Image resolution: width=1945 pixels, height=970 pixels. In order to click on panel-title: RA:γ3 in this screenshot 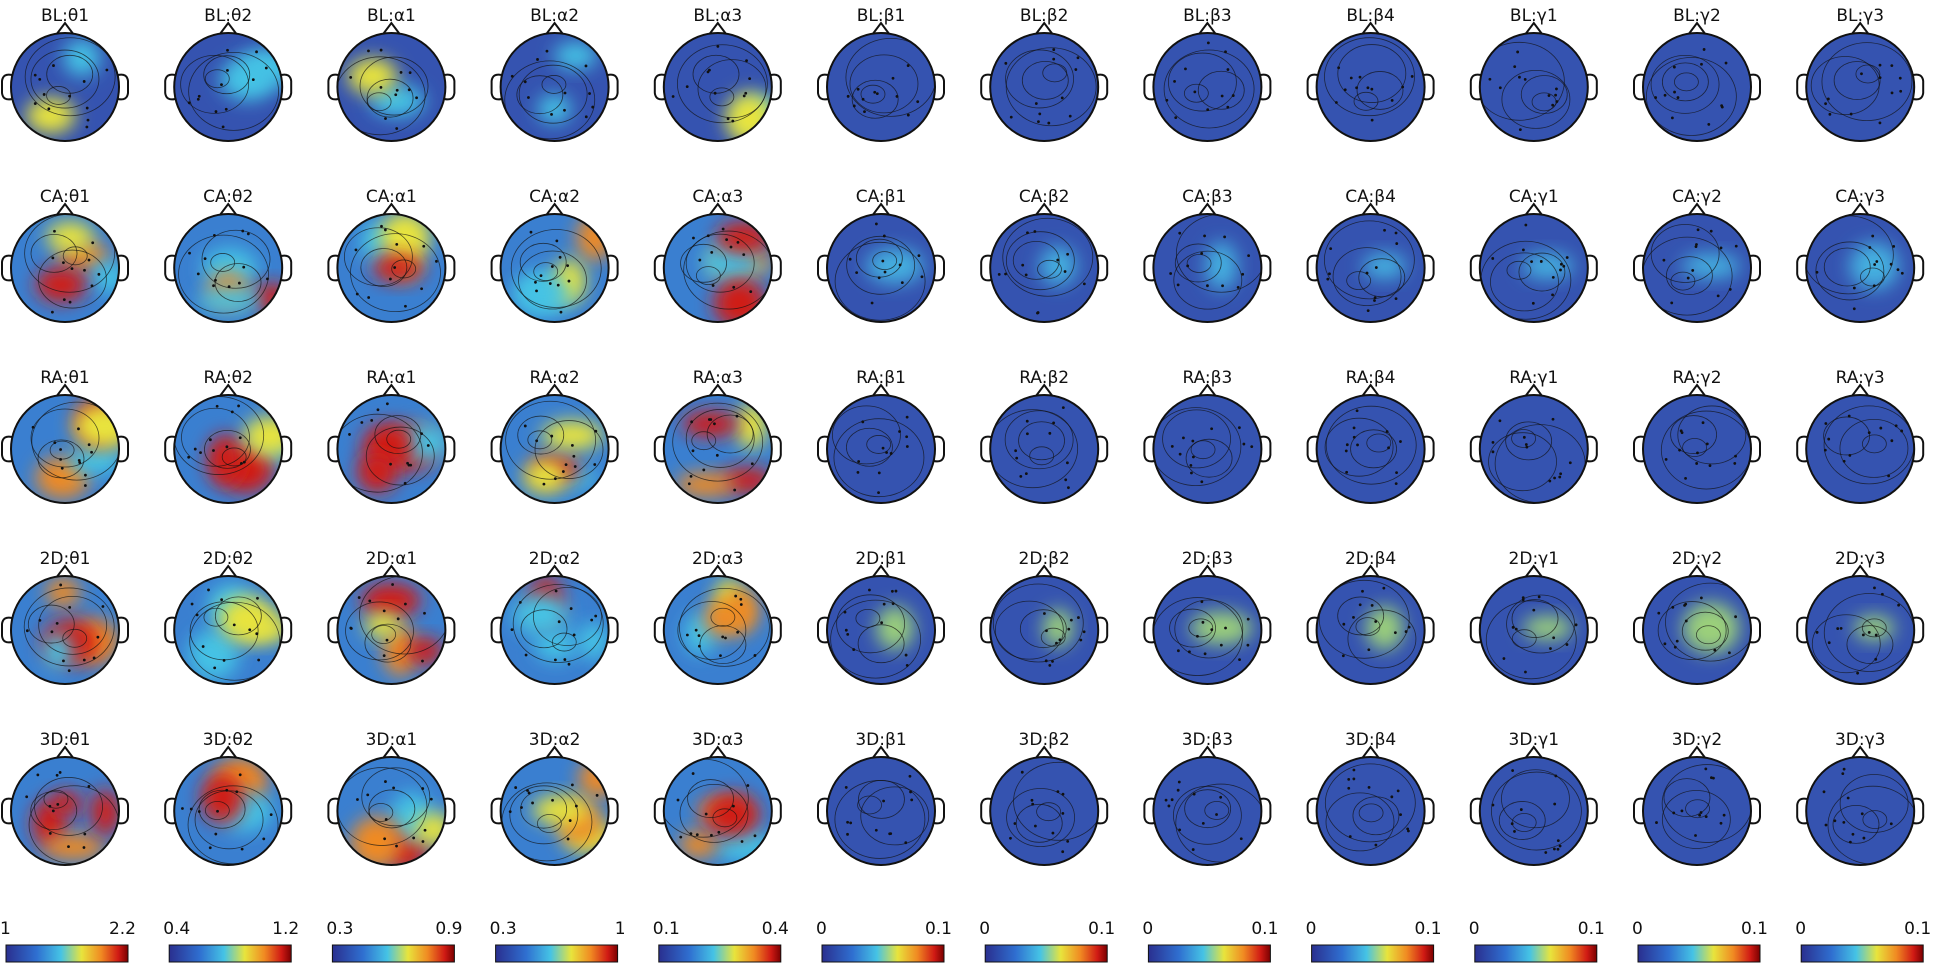, I will do `click(1860, 378)`.